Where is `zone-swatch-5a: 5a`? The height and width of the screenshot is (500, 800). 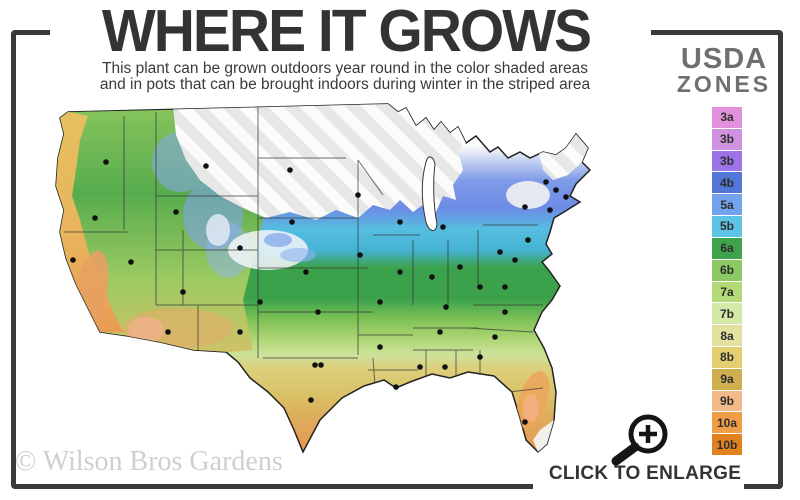 zone-swatch-5a: 5a is located at coordinates (727, 205).